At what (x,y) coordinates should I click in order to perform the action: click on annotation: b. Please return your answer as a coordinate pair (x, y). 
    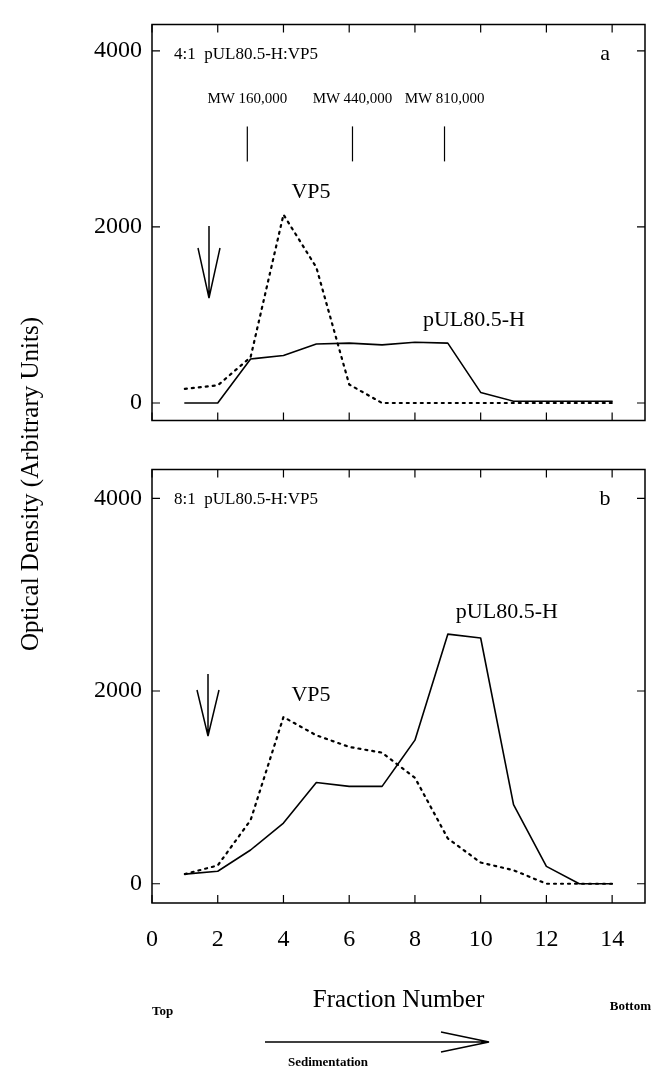
    Looking at the image, I should click on (605, 498).